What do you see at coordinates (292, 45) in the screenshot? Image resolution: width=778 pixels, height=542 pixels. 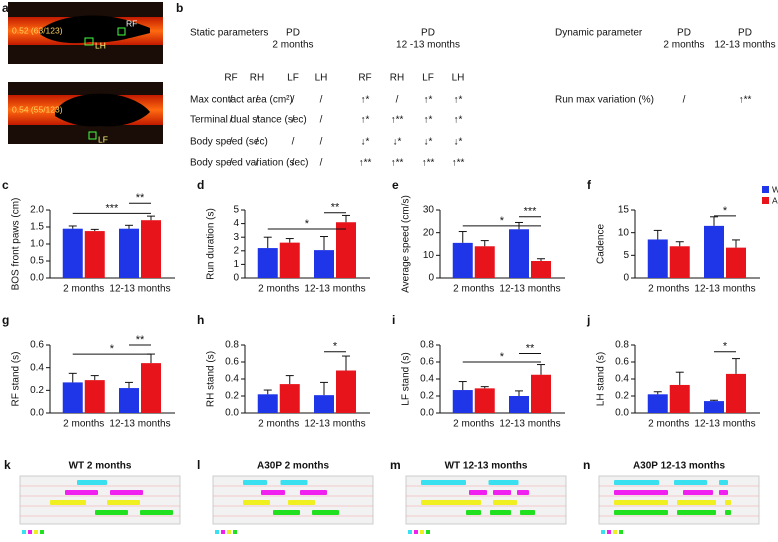 I see `column-group-header: 2 months` at bounding box center [292, 45].